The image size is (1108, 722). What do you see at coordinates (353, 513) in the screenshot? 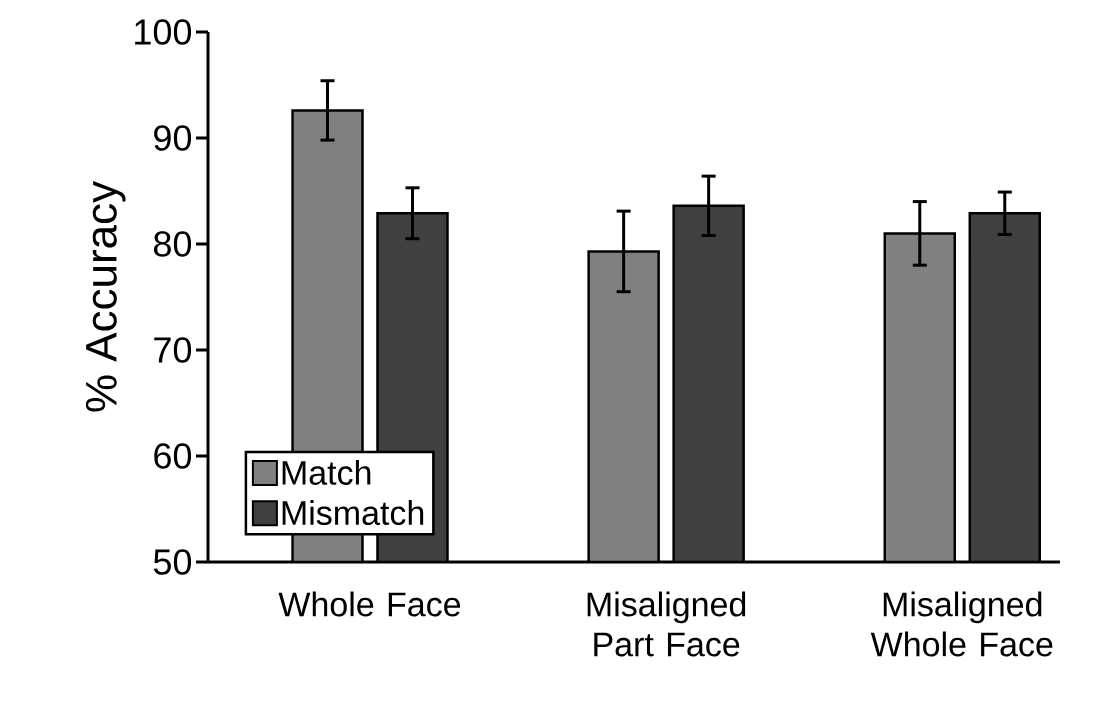
I see `legend-label: Mismatch` at bounding box center [353, 513].